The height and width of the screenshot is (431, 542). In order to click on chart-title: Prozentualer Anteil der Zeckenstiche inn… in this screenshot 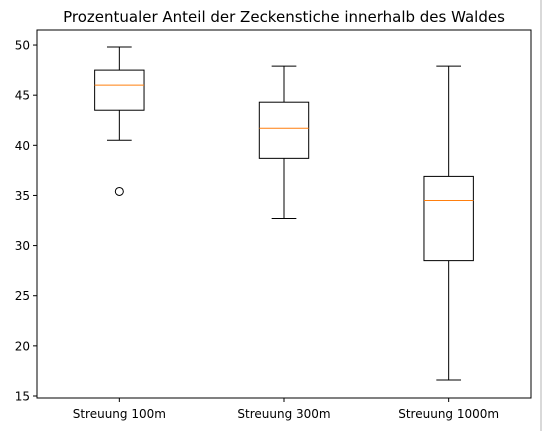, I will do `click(284, 17)`.